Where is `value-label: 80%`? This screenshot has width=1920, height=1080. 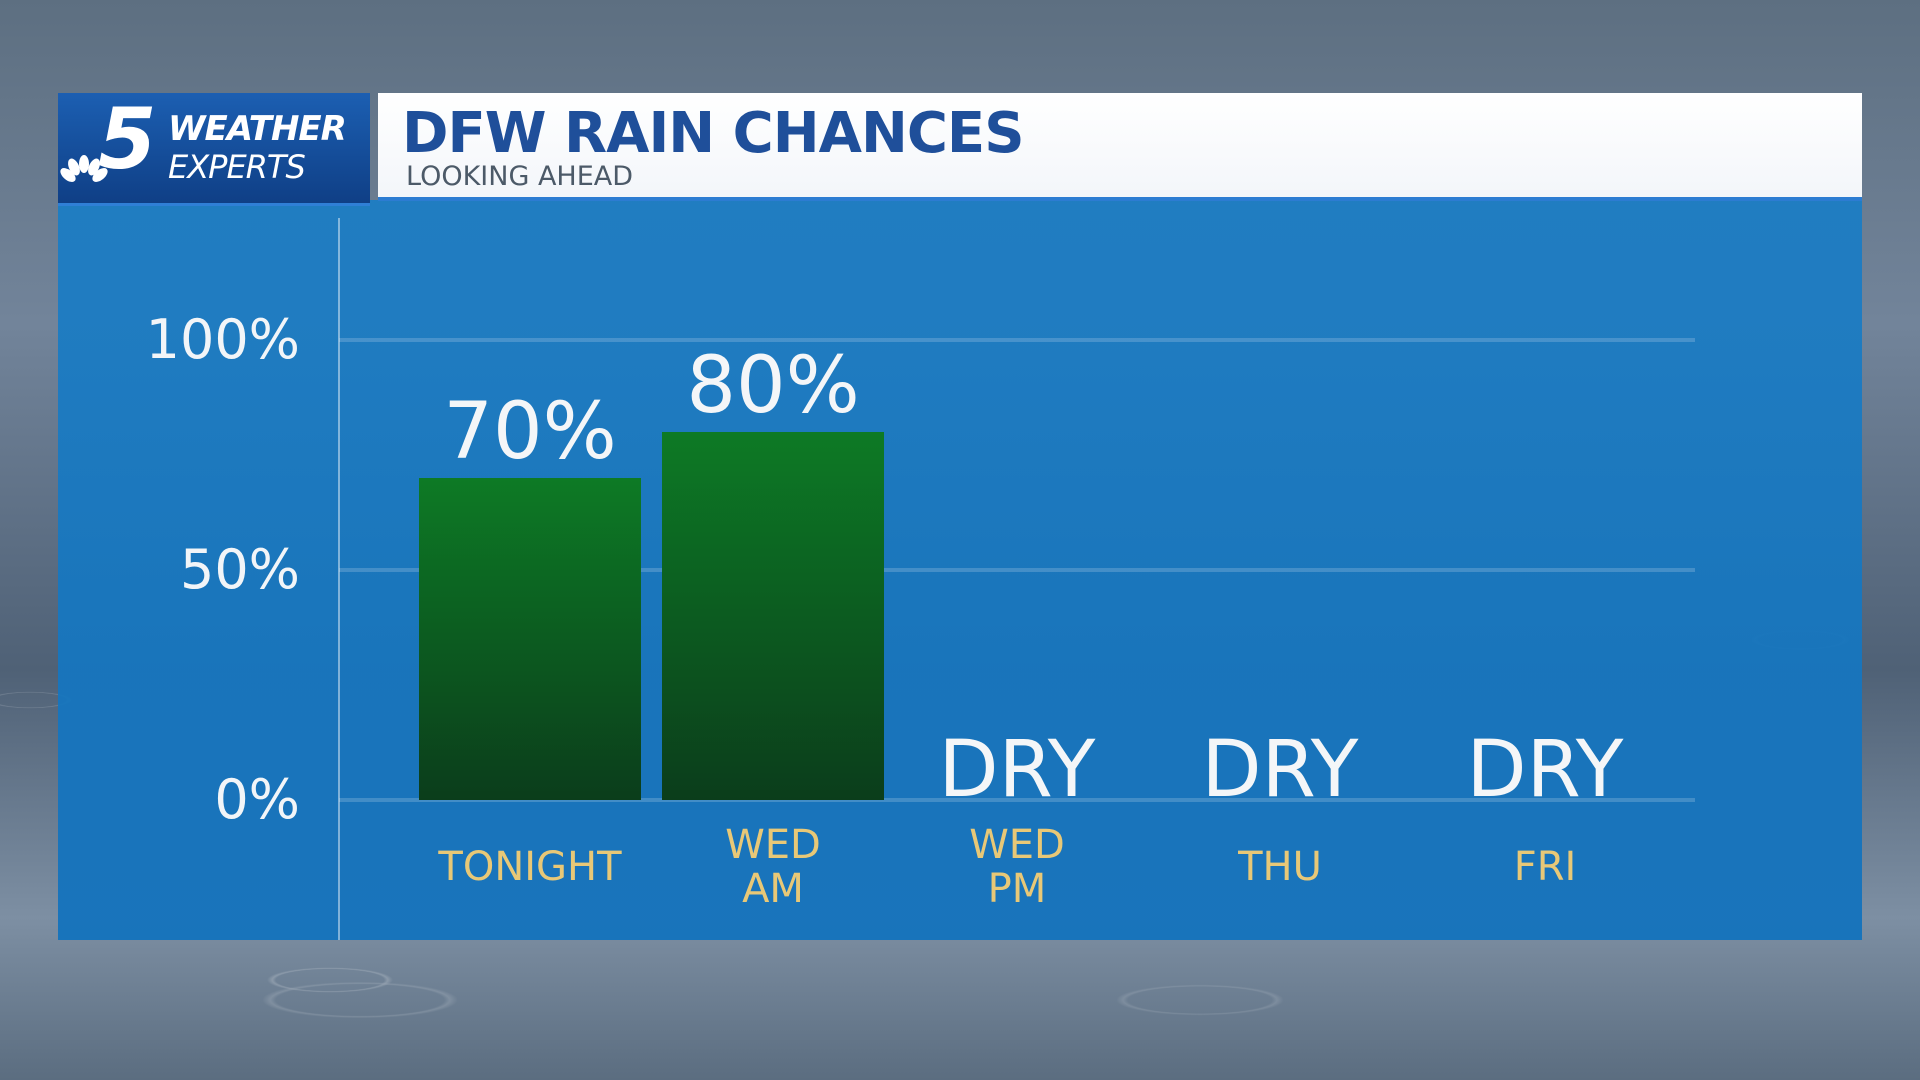
value-label: 80% is located at coordinates (772, 386).